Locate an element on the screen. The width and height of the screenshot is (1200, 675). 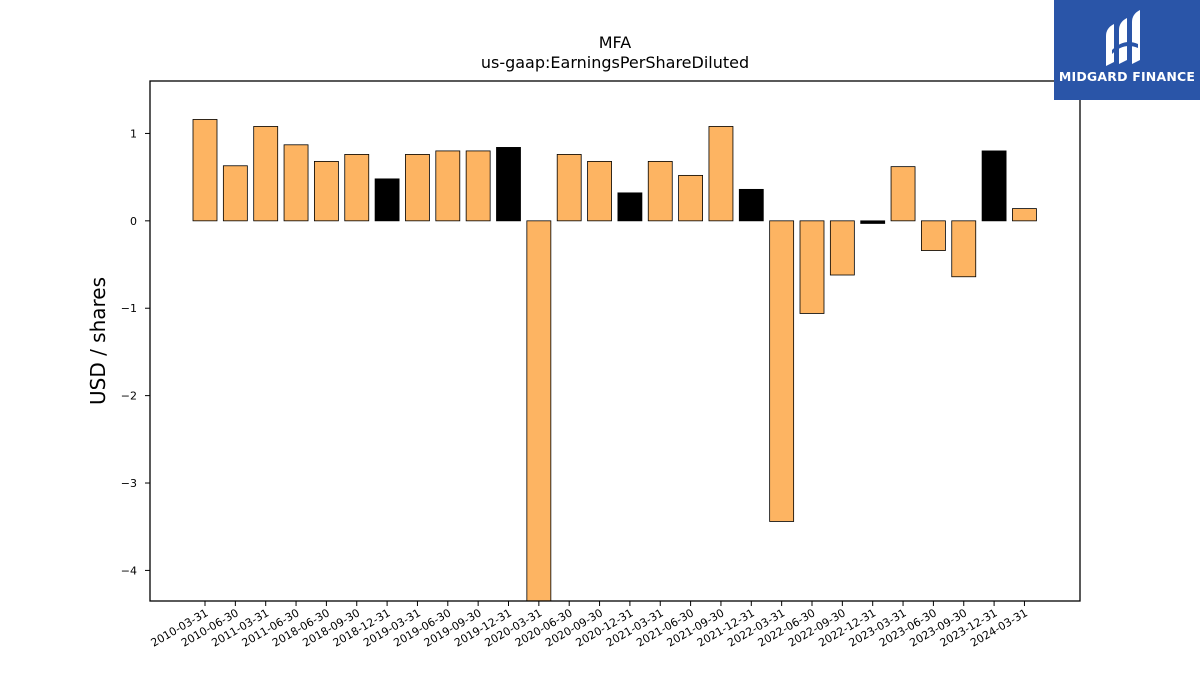
y-tick-label: −3 is located at coordinates (129, 483).